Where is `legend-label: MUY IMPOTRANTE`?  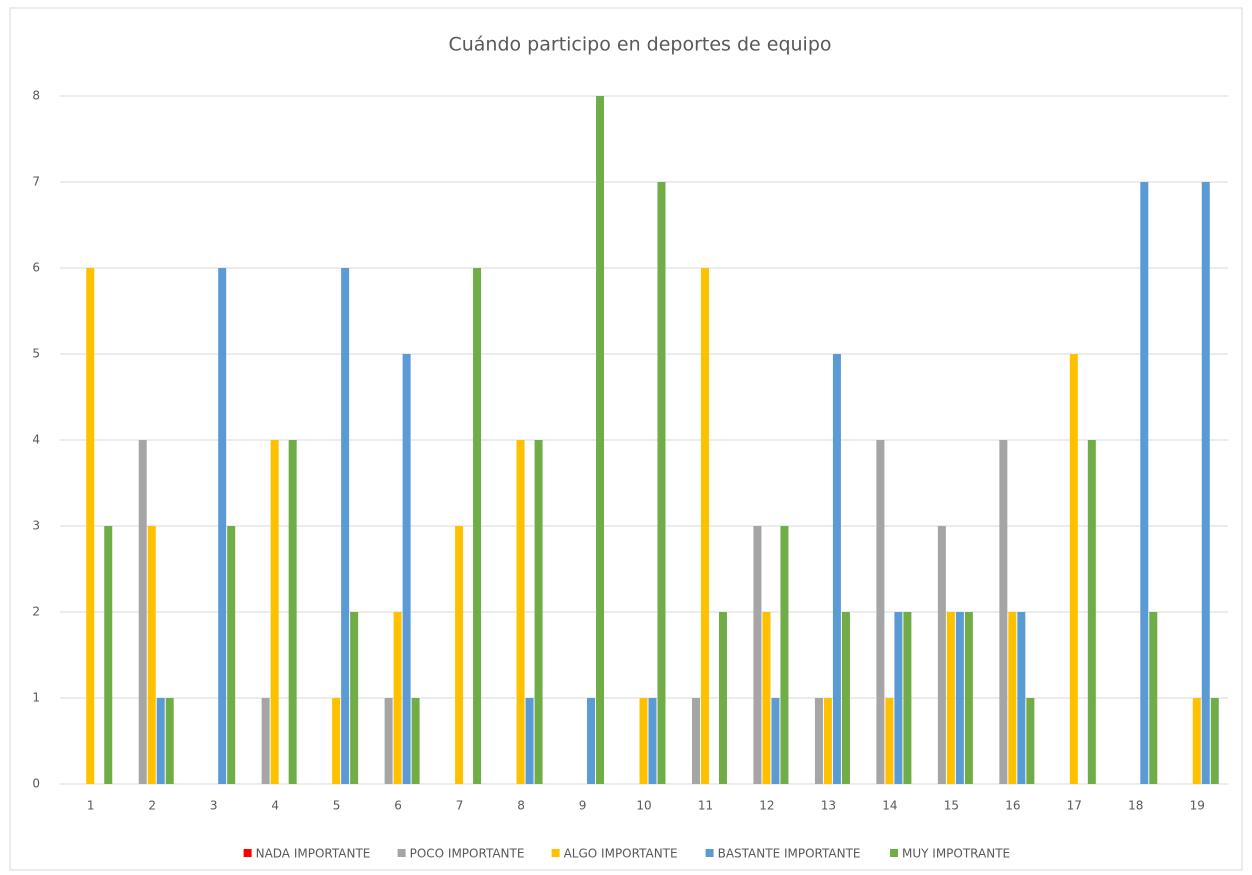
legend-label: MUY IMPOTRANTE is located at coordinates (956, 854).